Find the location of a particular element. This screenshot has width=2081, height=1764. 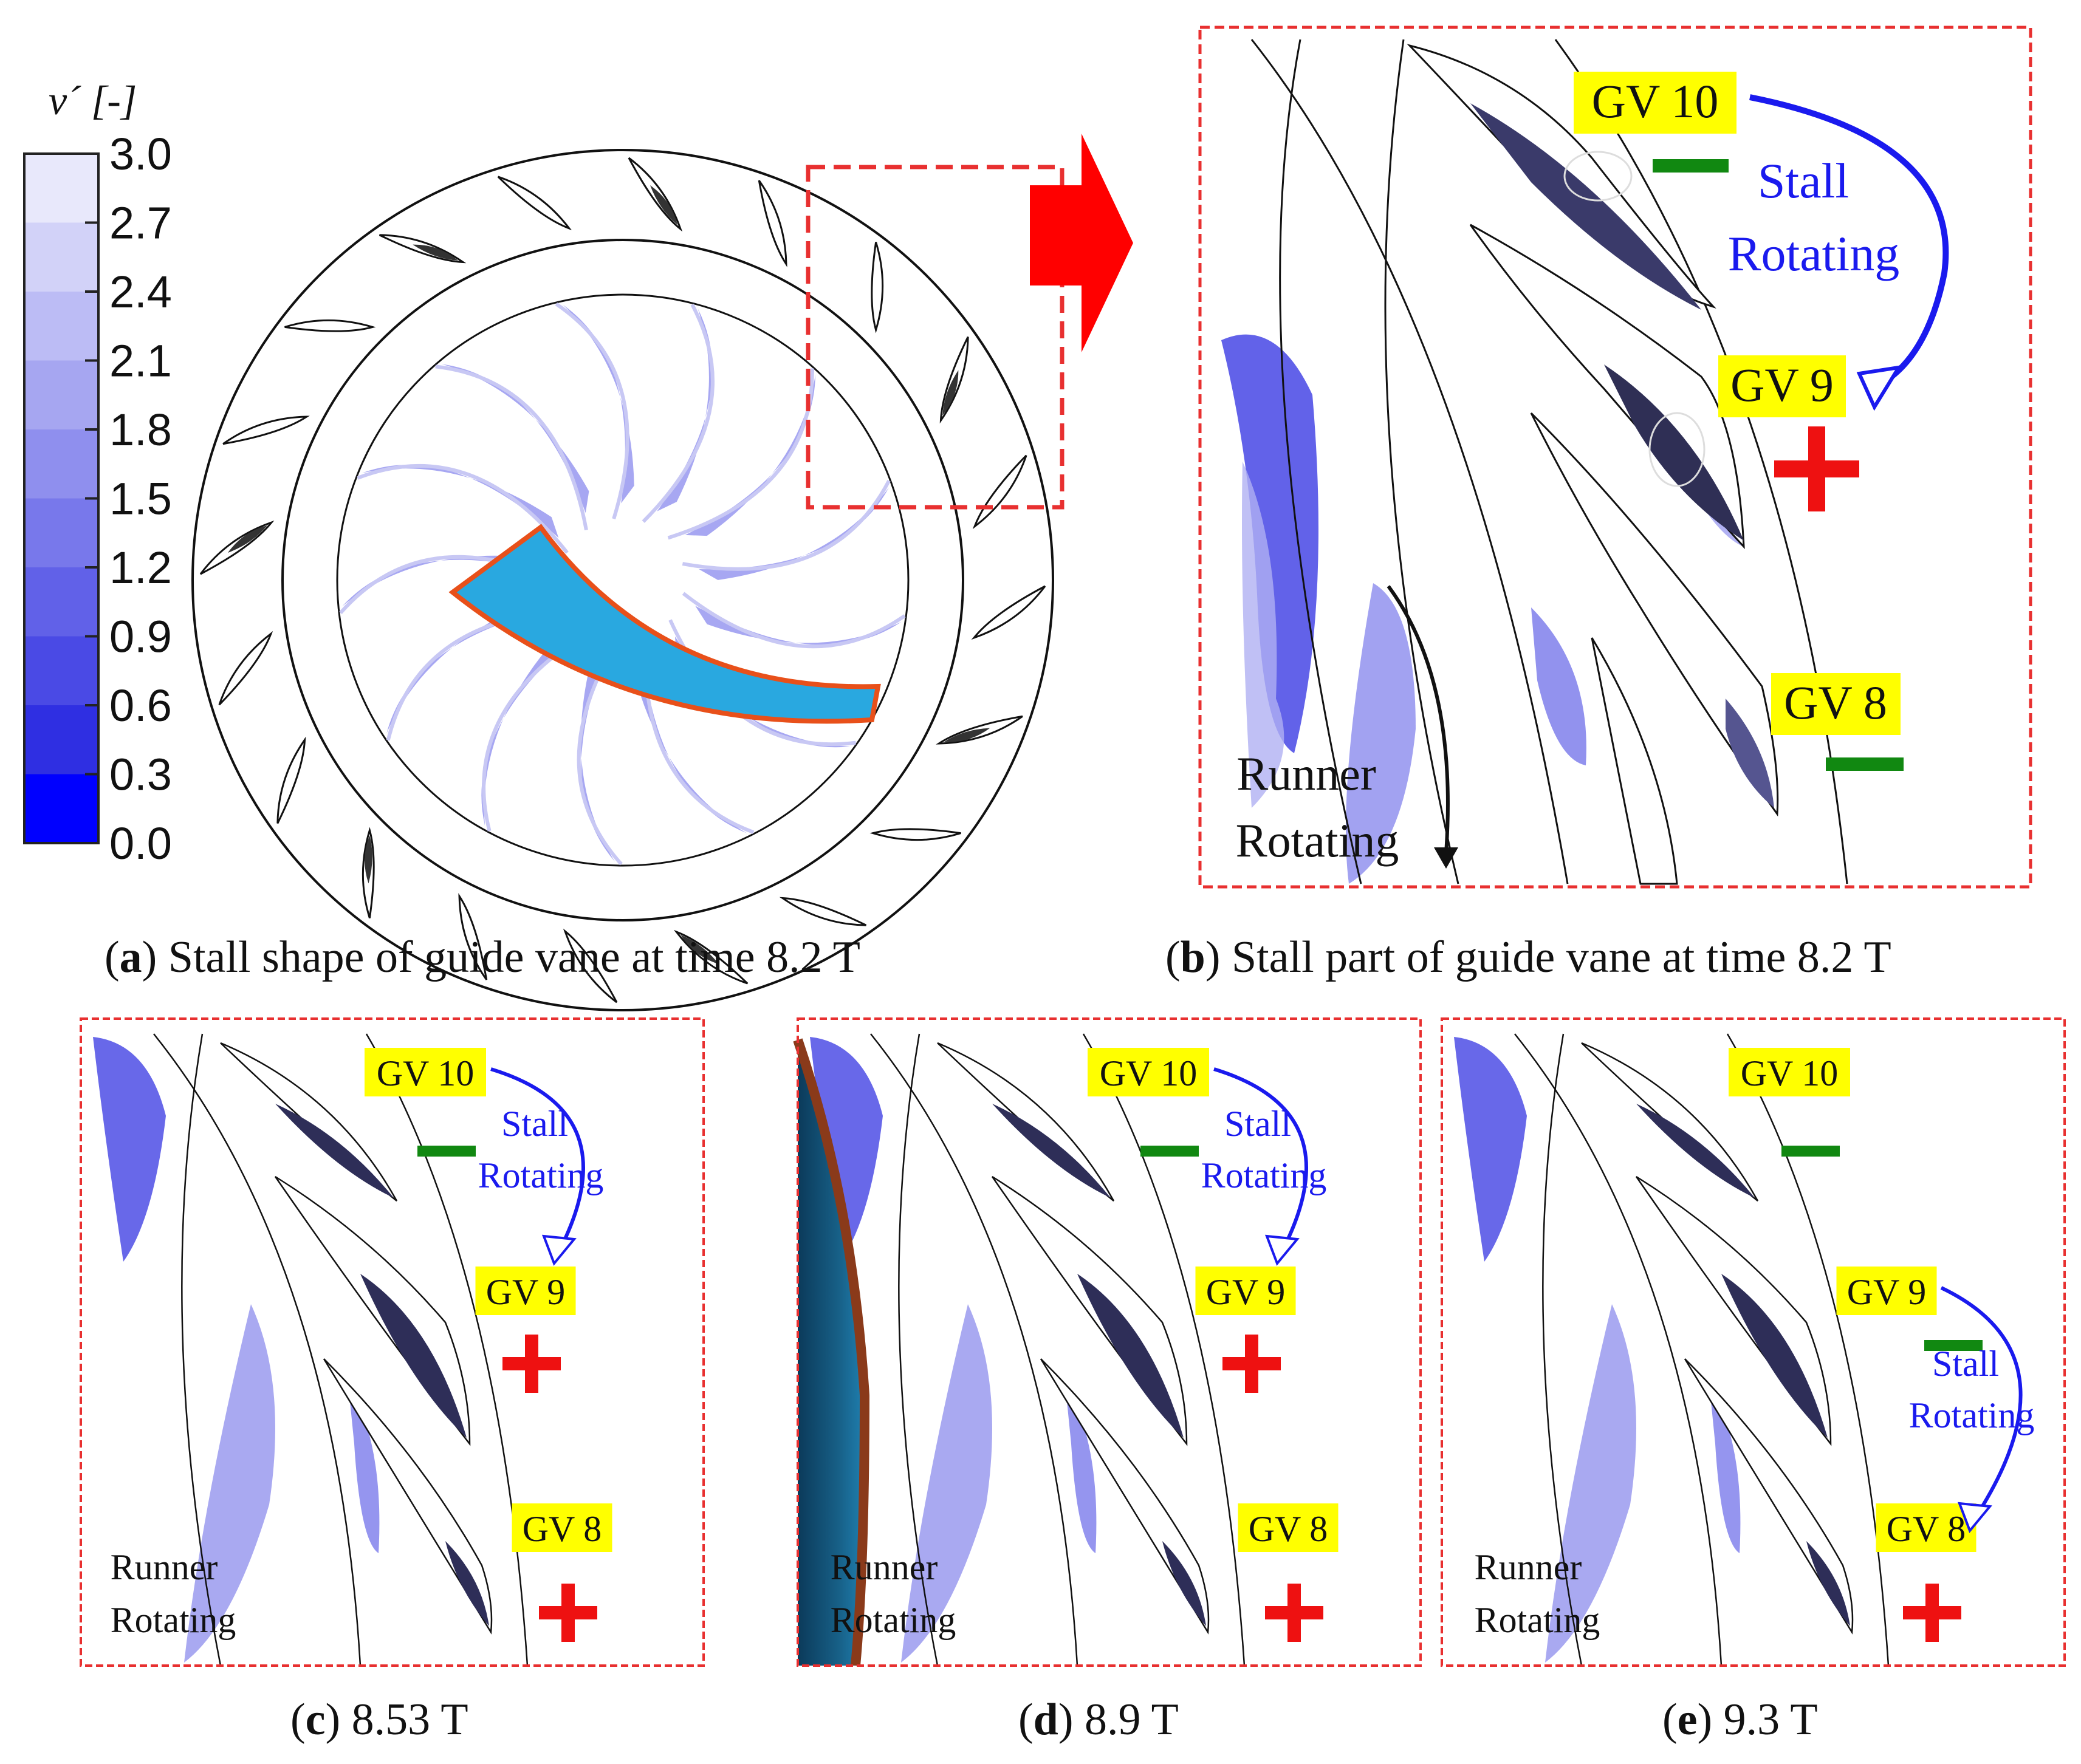

panel-d: GV 10 GV 9 GV 8 Stall Rotating Runner Rotating is located at coordinates (1107, 1342).